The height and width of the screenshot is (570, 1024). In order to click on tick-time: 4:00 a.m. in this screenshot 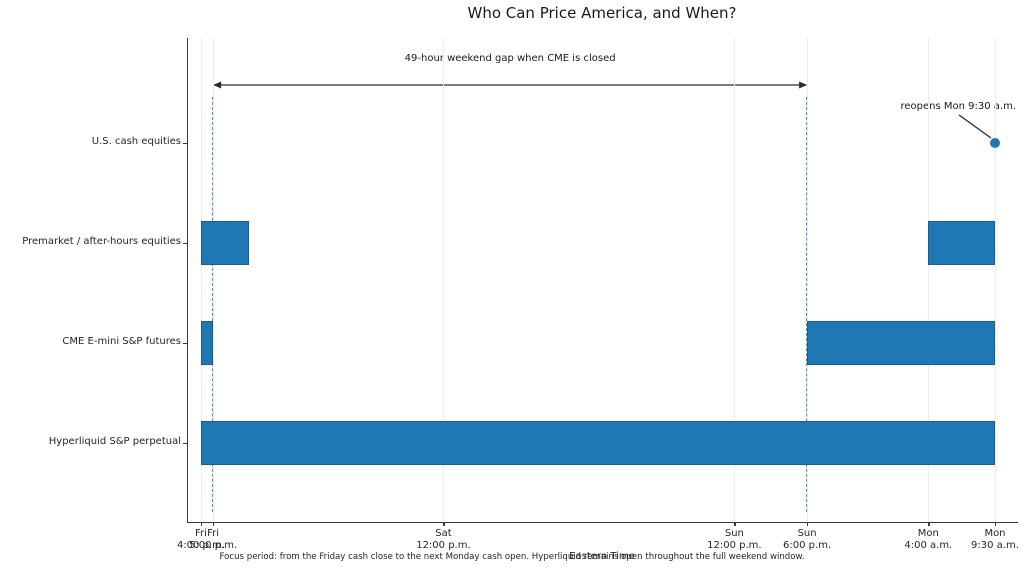, I will do `click(928, 545)`.